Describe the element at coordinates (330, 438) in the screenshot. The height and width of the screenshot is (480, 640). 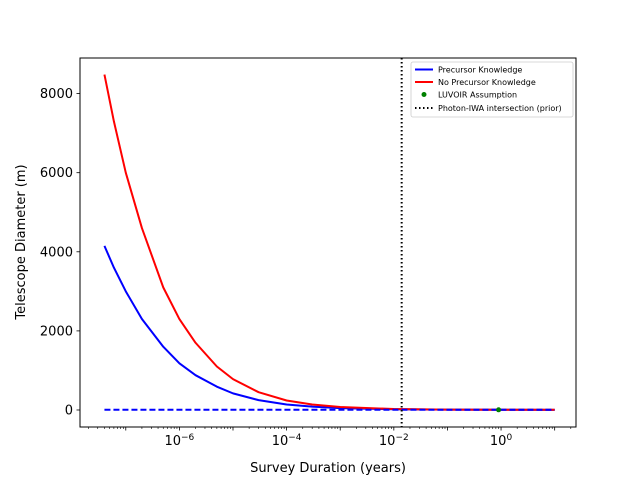
I see `x-axis: 10⁻⁶ 10⁻⁴ 10⁻² 10⁰` at that location.